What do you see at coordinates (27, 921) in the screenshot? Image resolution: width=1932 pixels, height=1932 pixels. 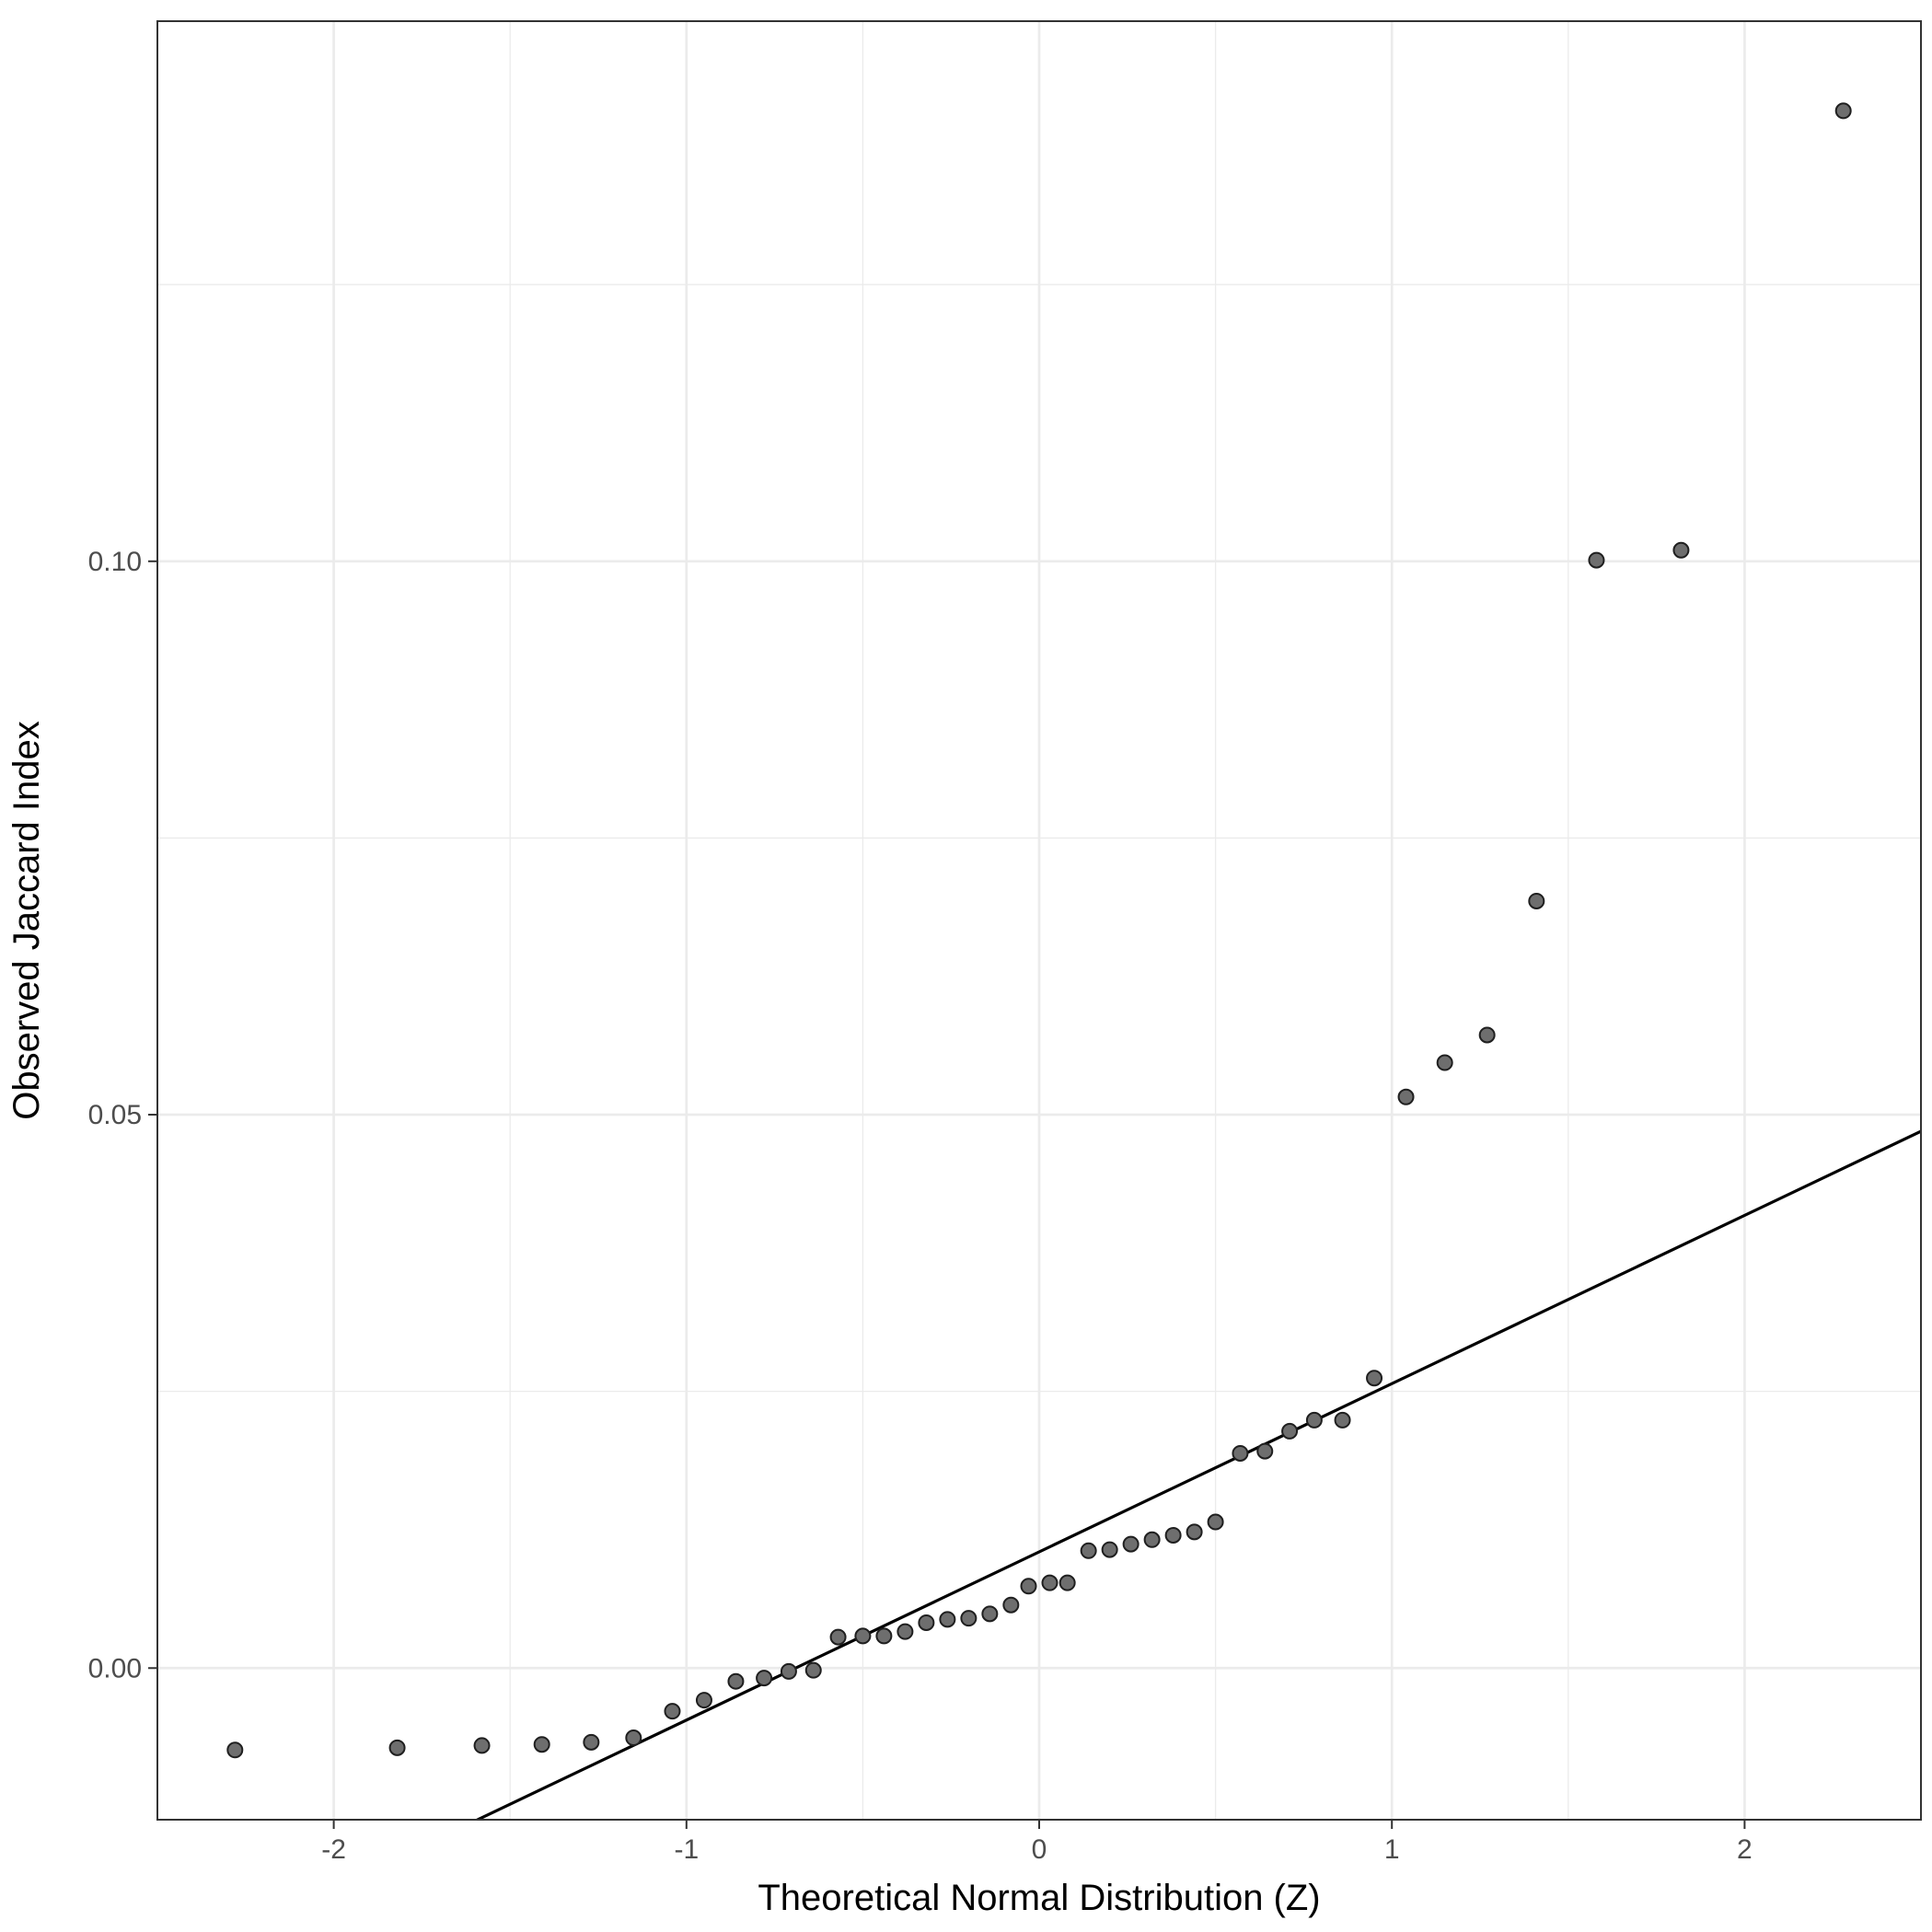 I see `y-axis-title: Observed Jaccard Index` at bounding box center [27, 921].